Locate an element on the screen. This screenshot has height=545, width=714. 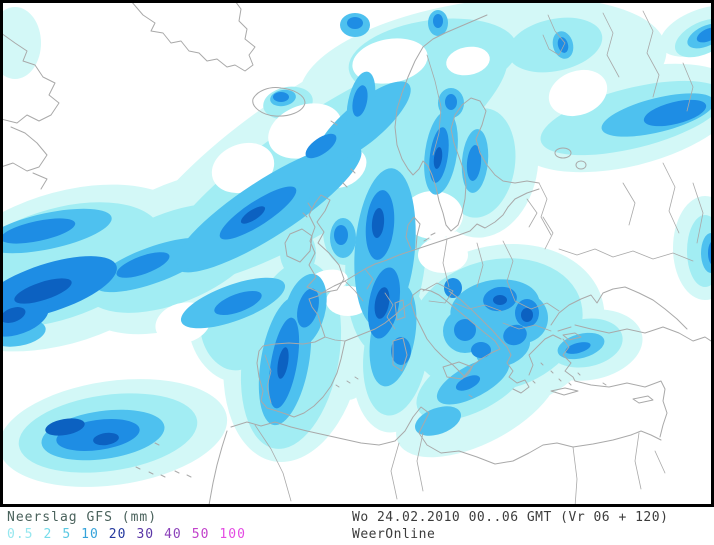
balkans-greece-coast is located at coordinates (505, 342).